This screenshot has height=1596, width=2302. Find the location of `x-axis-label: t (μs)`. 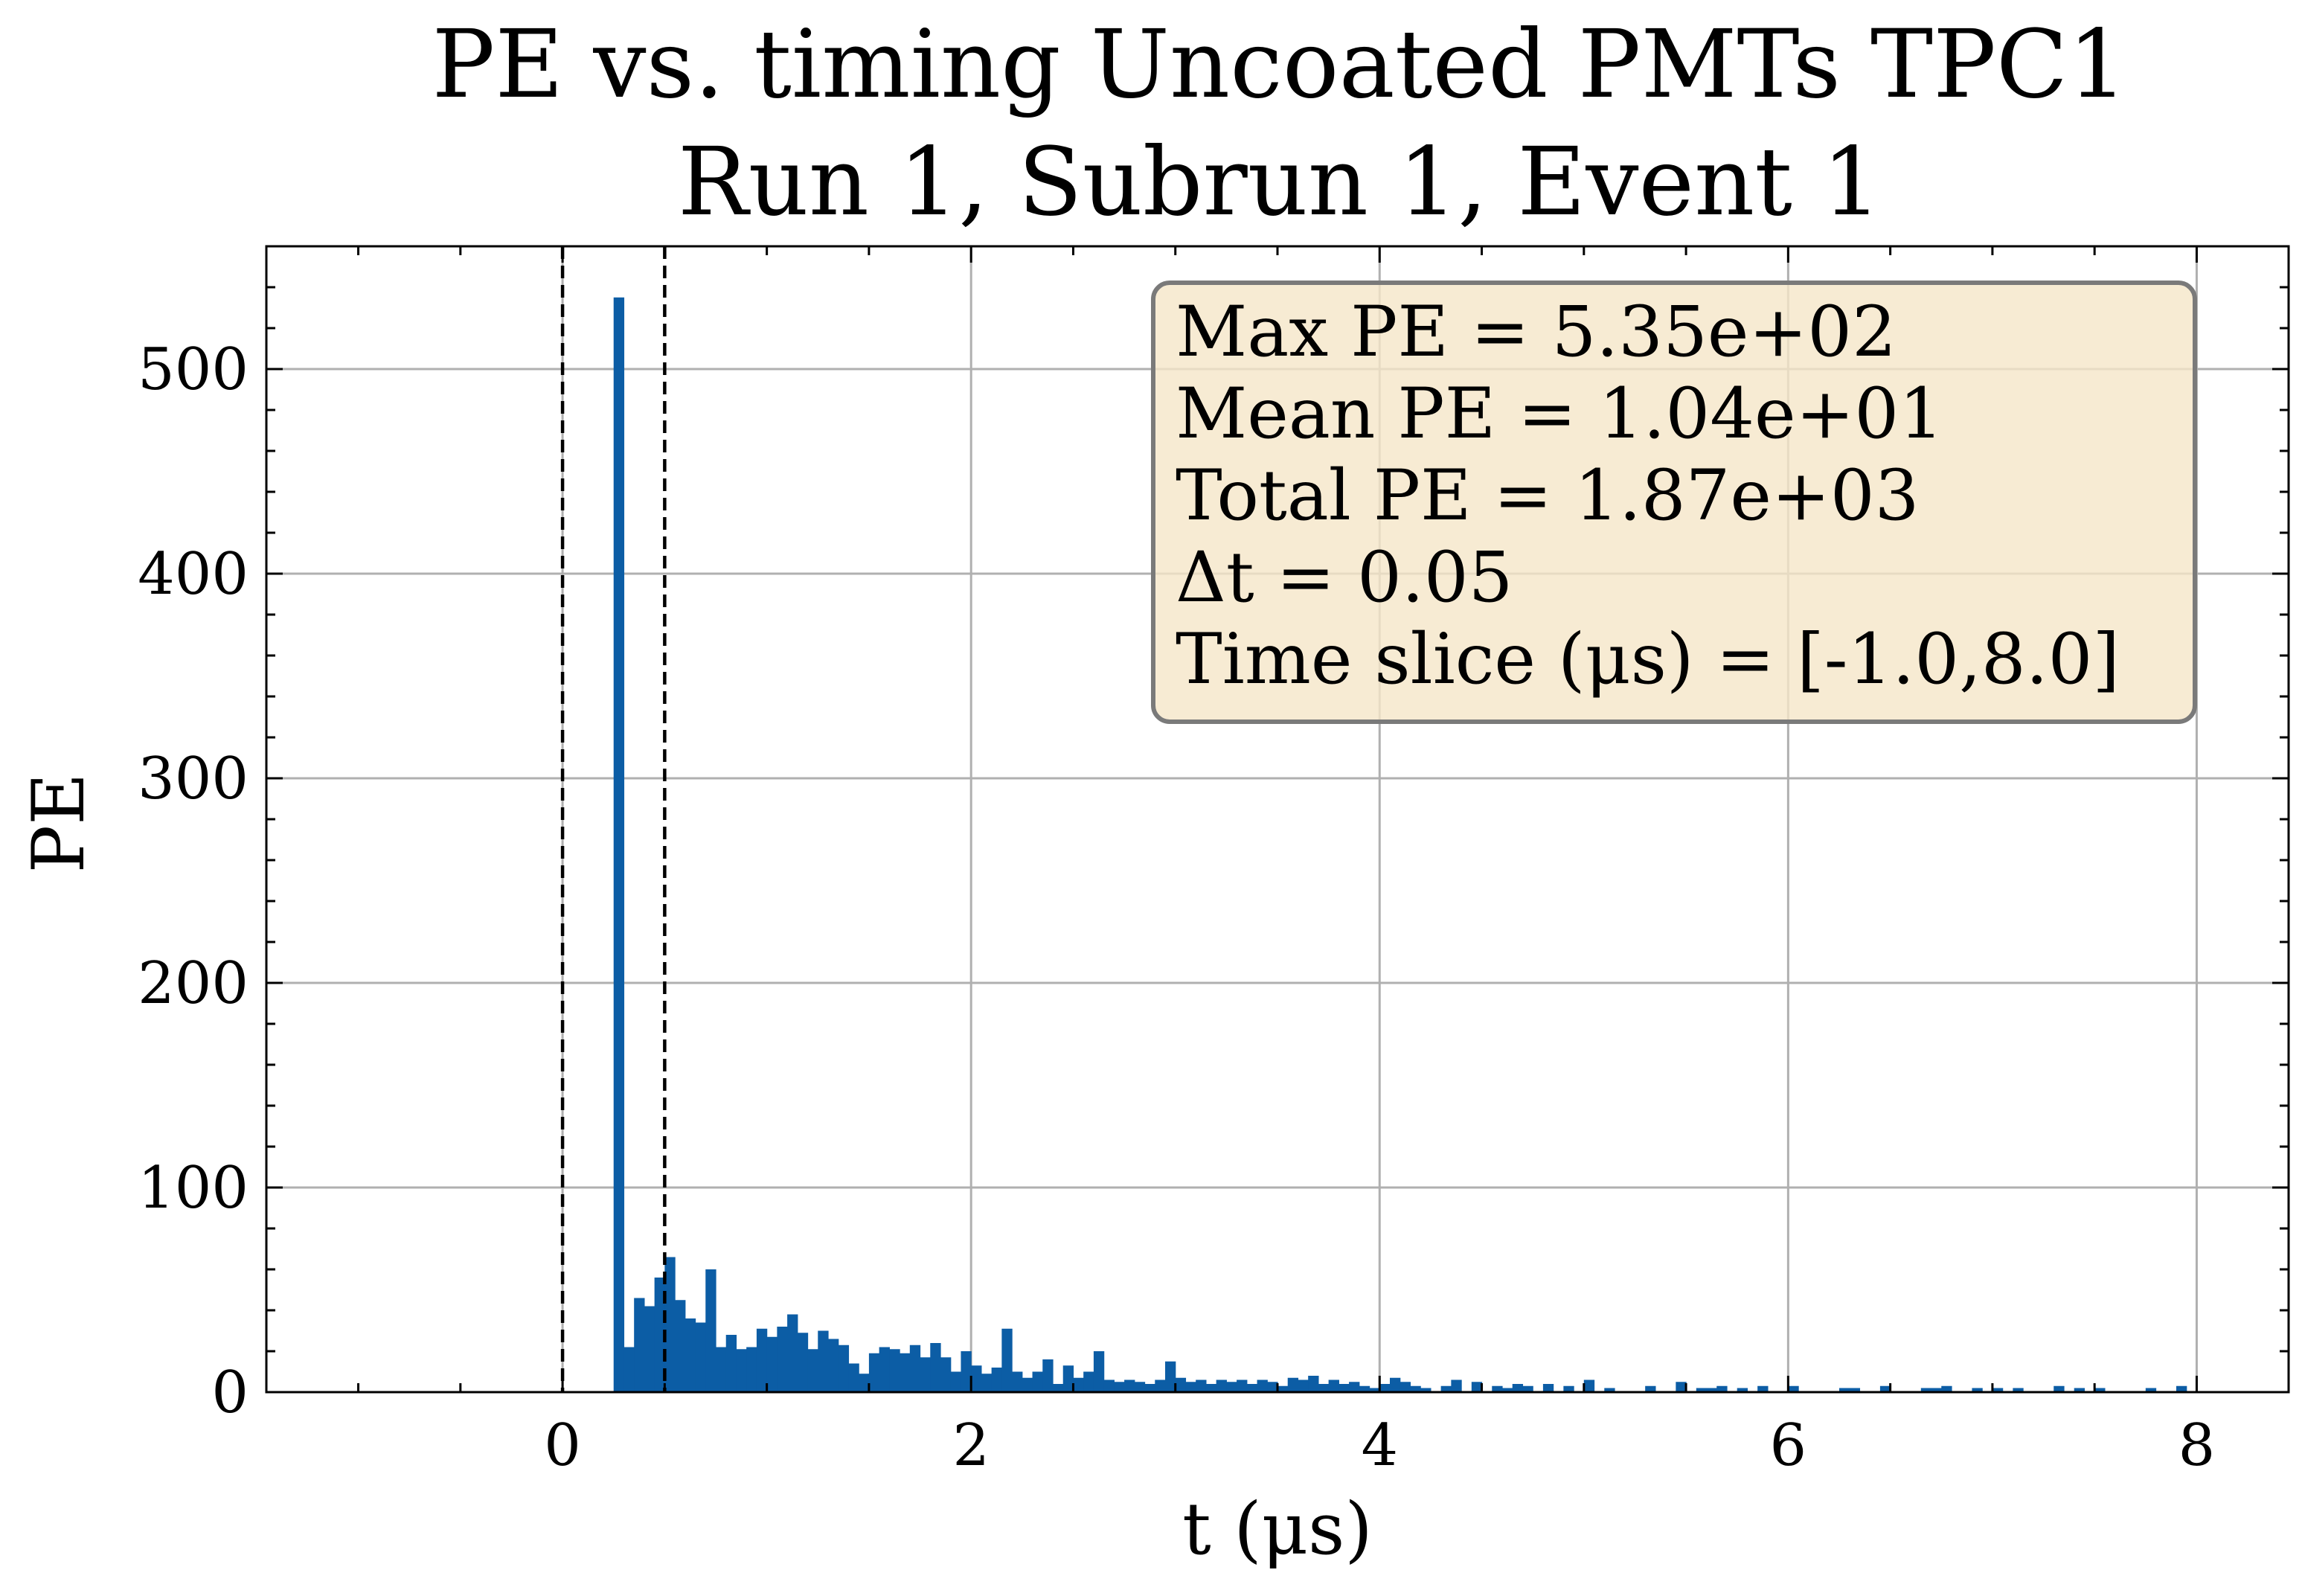

x-axis-label: t (μs) is located at coordinates (1277, 1529).